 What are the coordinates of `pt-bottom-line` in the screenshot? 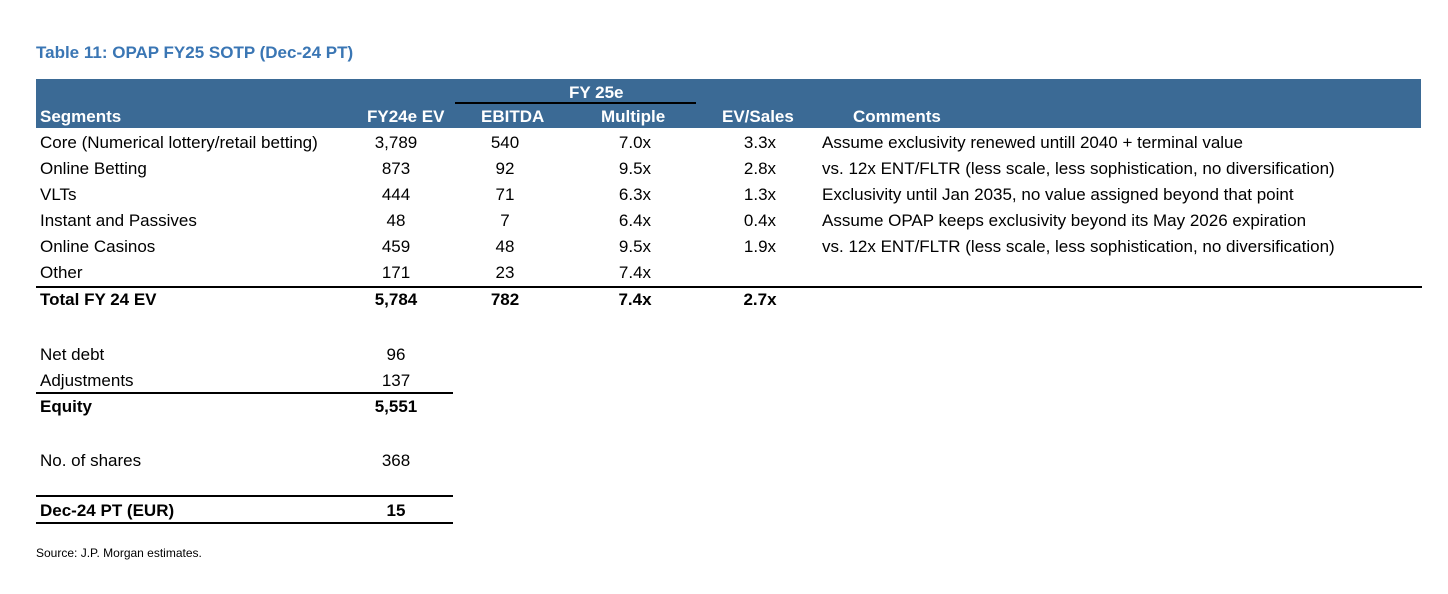 It's located at (244, 523).